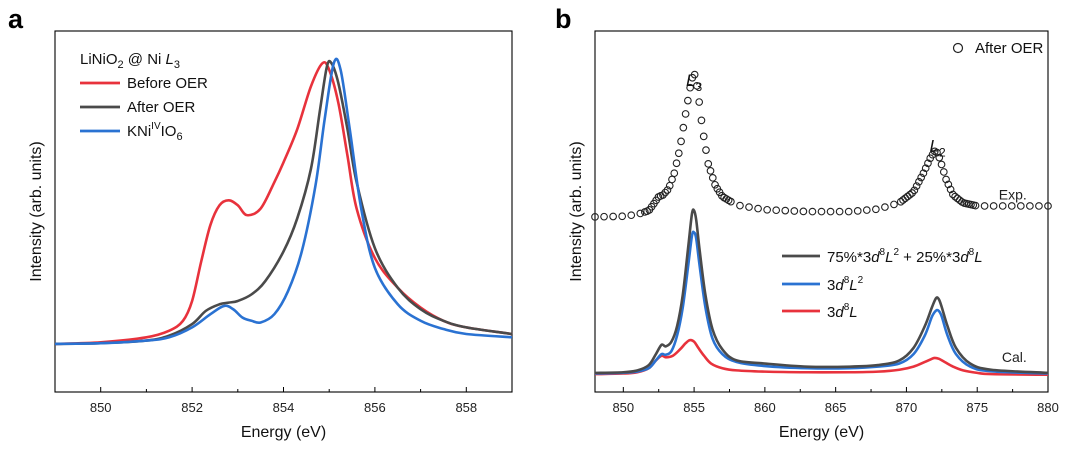 This screenshot has width=1080, height=457. I want to click on legend-title: LiNiO2 @ Ni L3, so click(130, 61).